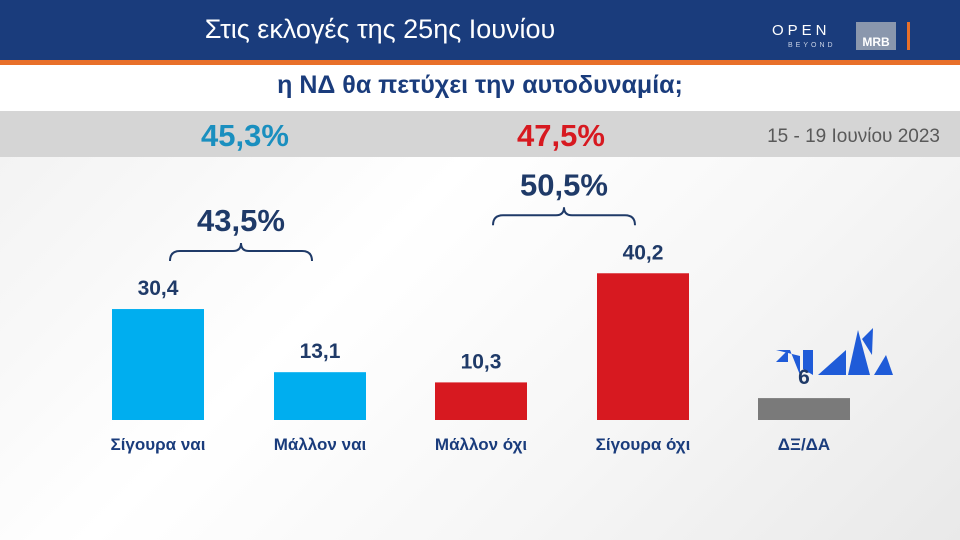 The width and height of the screenshot is (960, 540). Describe the element at coordinates (561, 135) in the screenshot. I see `total-no: 47,5%` at that location.